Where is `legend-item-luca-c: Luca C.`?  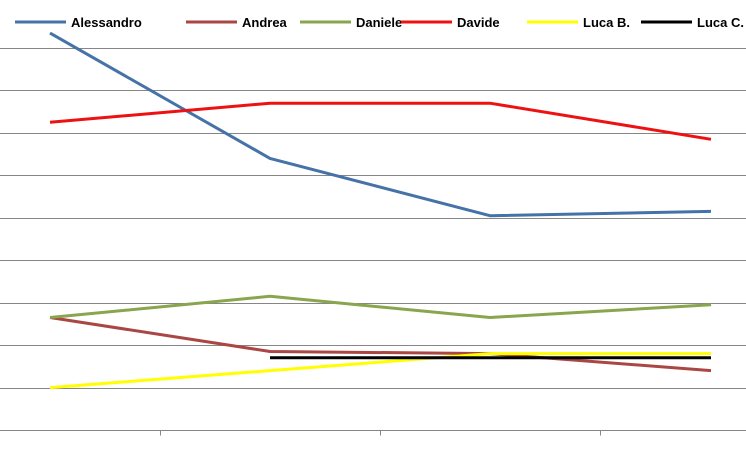 legend-item-luca-c: Luca C. is located at coordinates (692, 22).